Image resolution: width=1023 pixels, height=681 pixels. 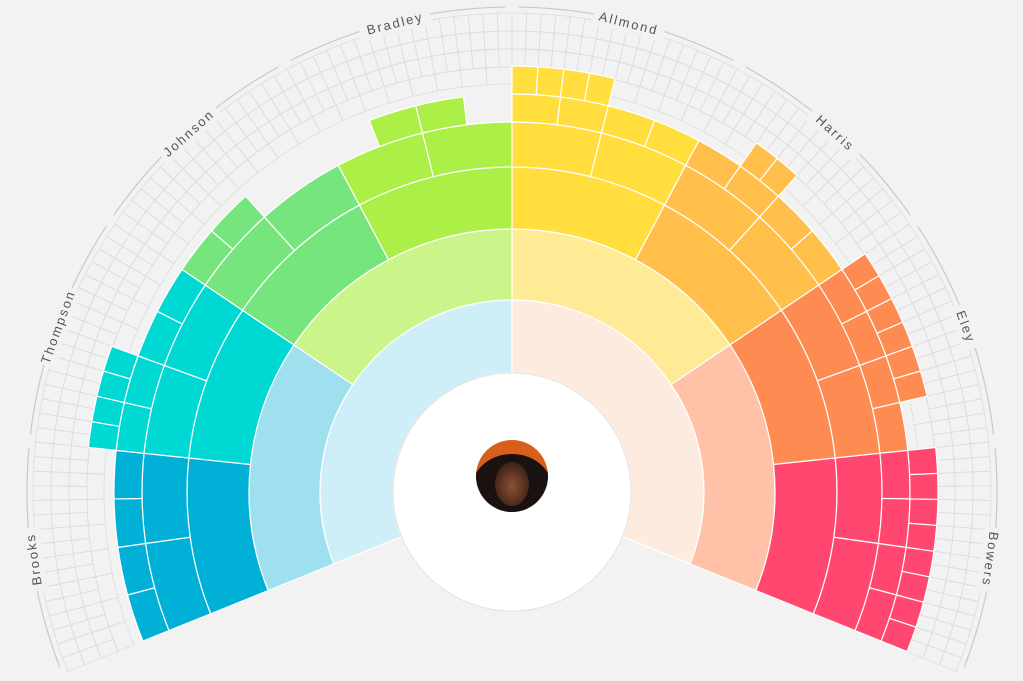 I want to click on surname-label-harris: Harris, so click(x=835, y=133).